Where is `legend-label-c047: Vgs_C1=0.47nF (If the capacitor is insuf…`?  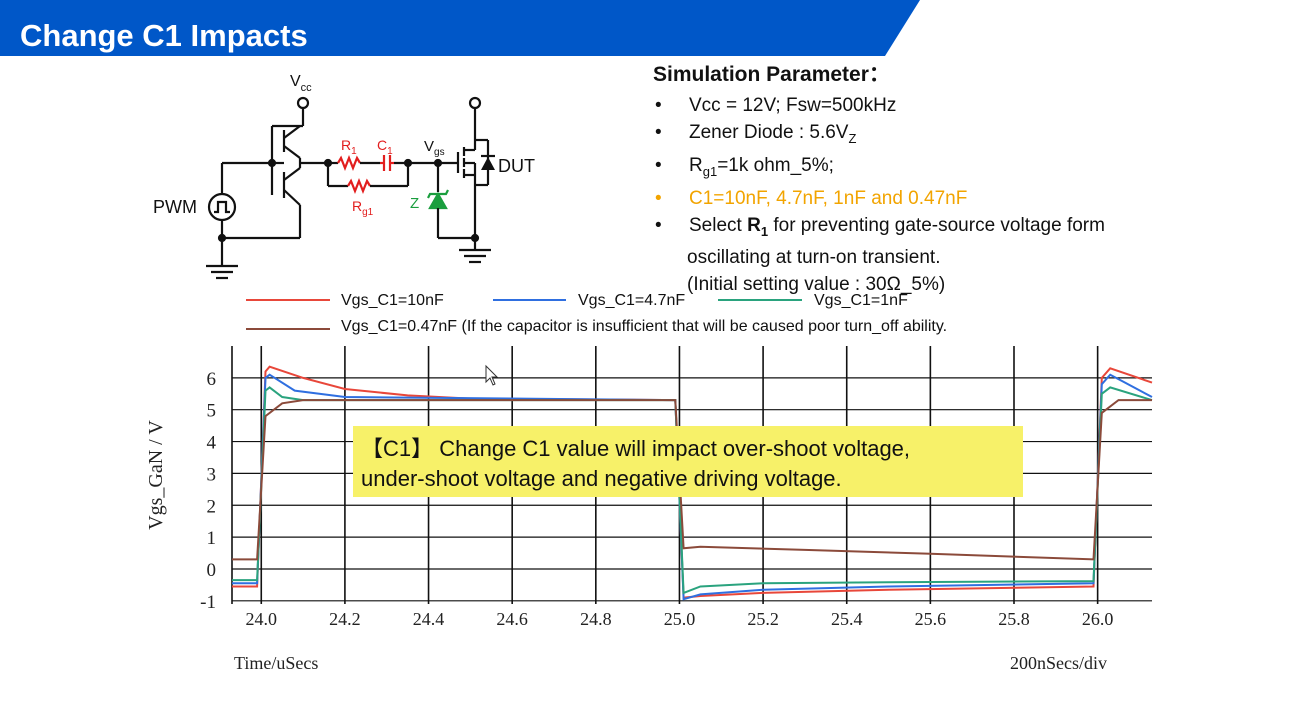 legend-label-c047: Vgs_C1=0.47nF (If the capacitor is insuf… is located at coordinates (644, 326).